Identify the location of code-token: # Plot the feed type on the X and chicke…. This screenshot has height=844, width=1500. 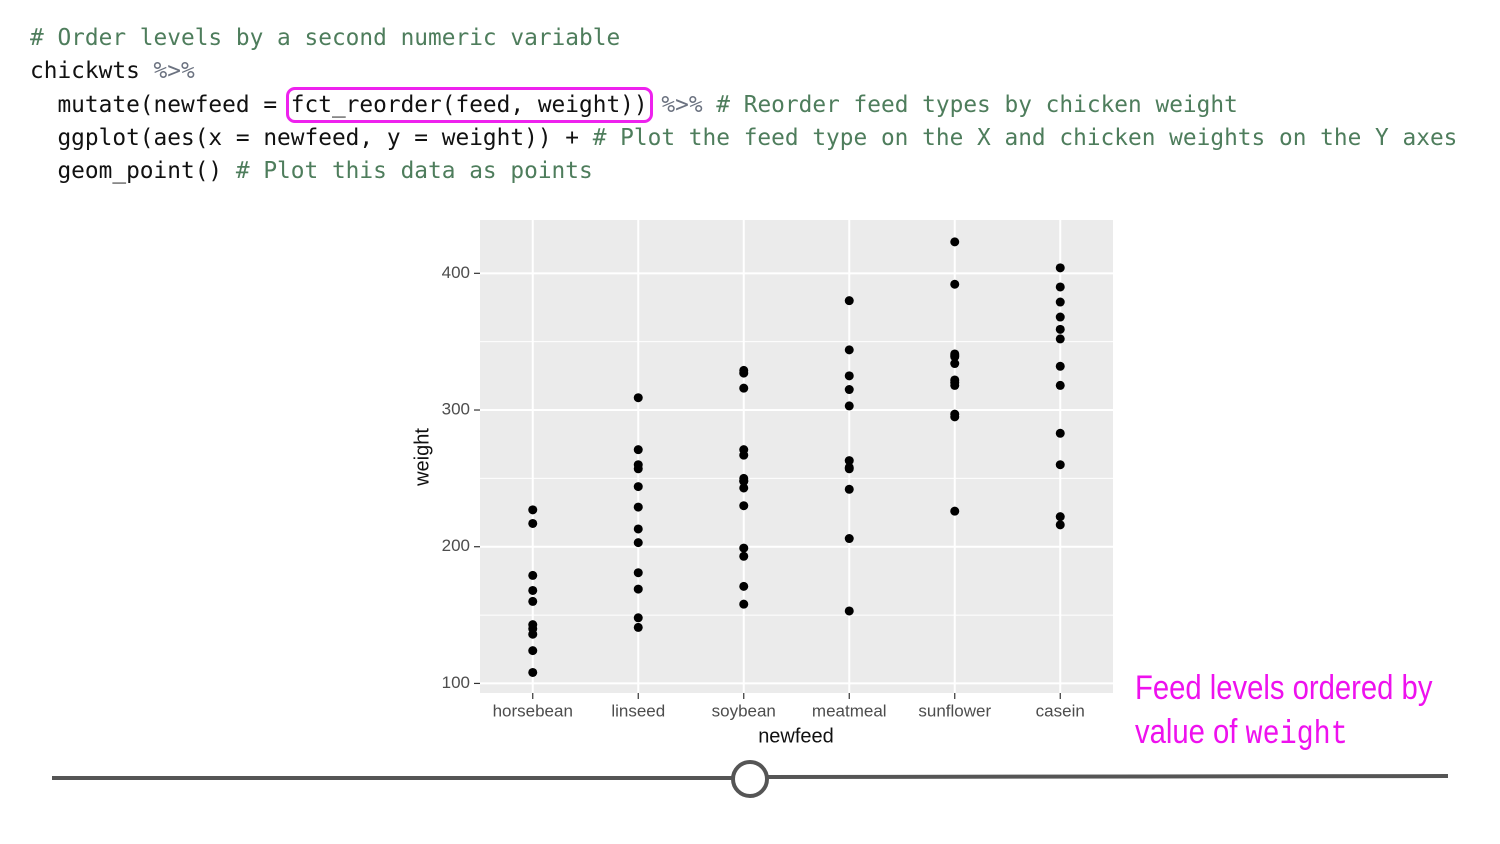
(1018, 137).